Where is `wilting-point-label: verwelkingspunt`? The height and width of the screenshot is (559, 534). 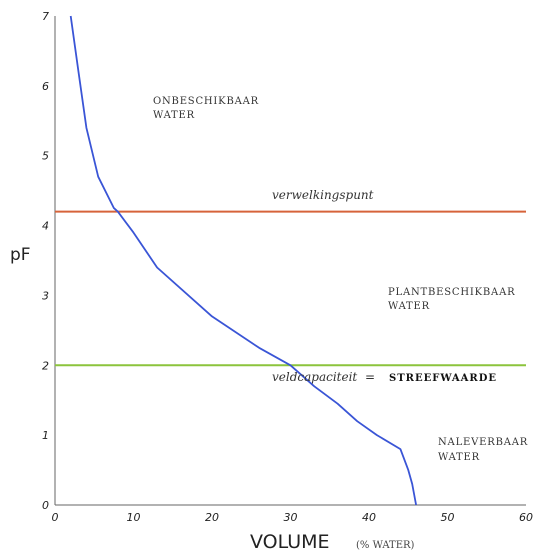 wilting-point-label: verwelkingspunt is located at coordinates (323, 195).